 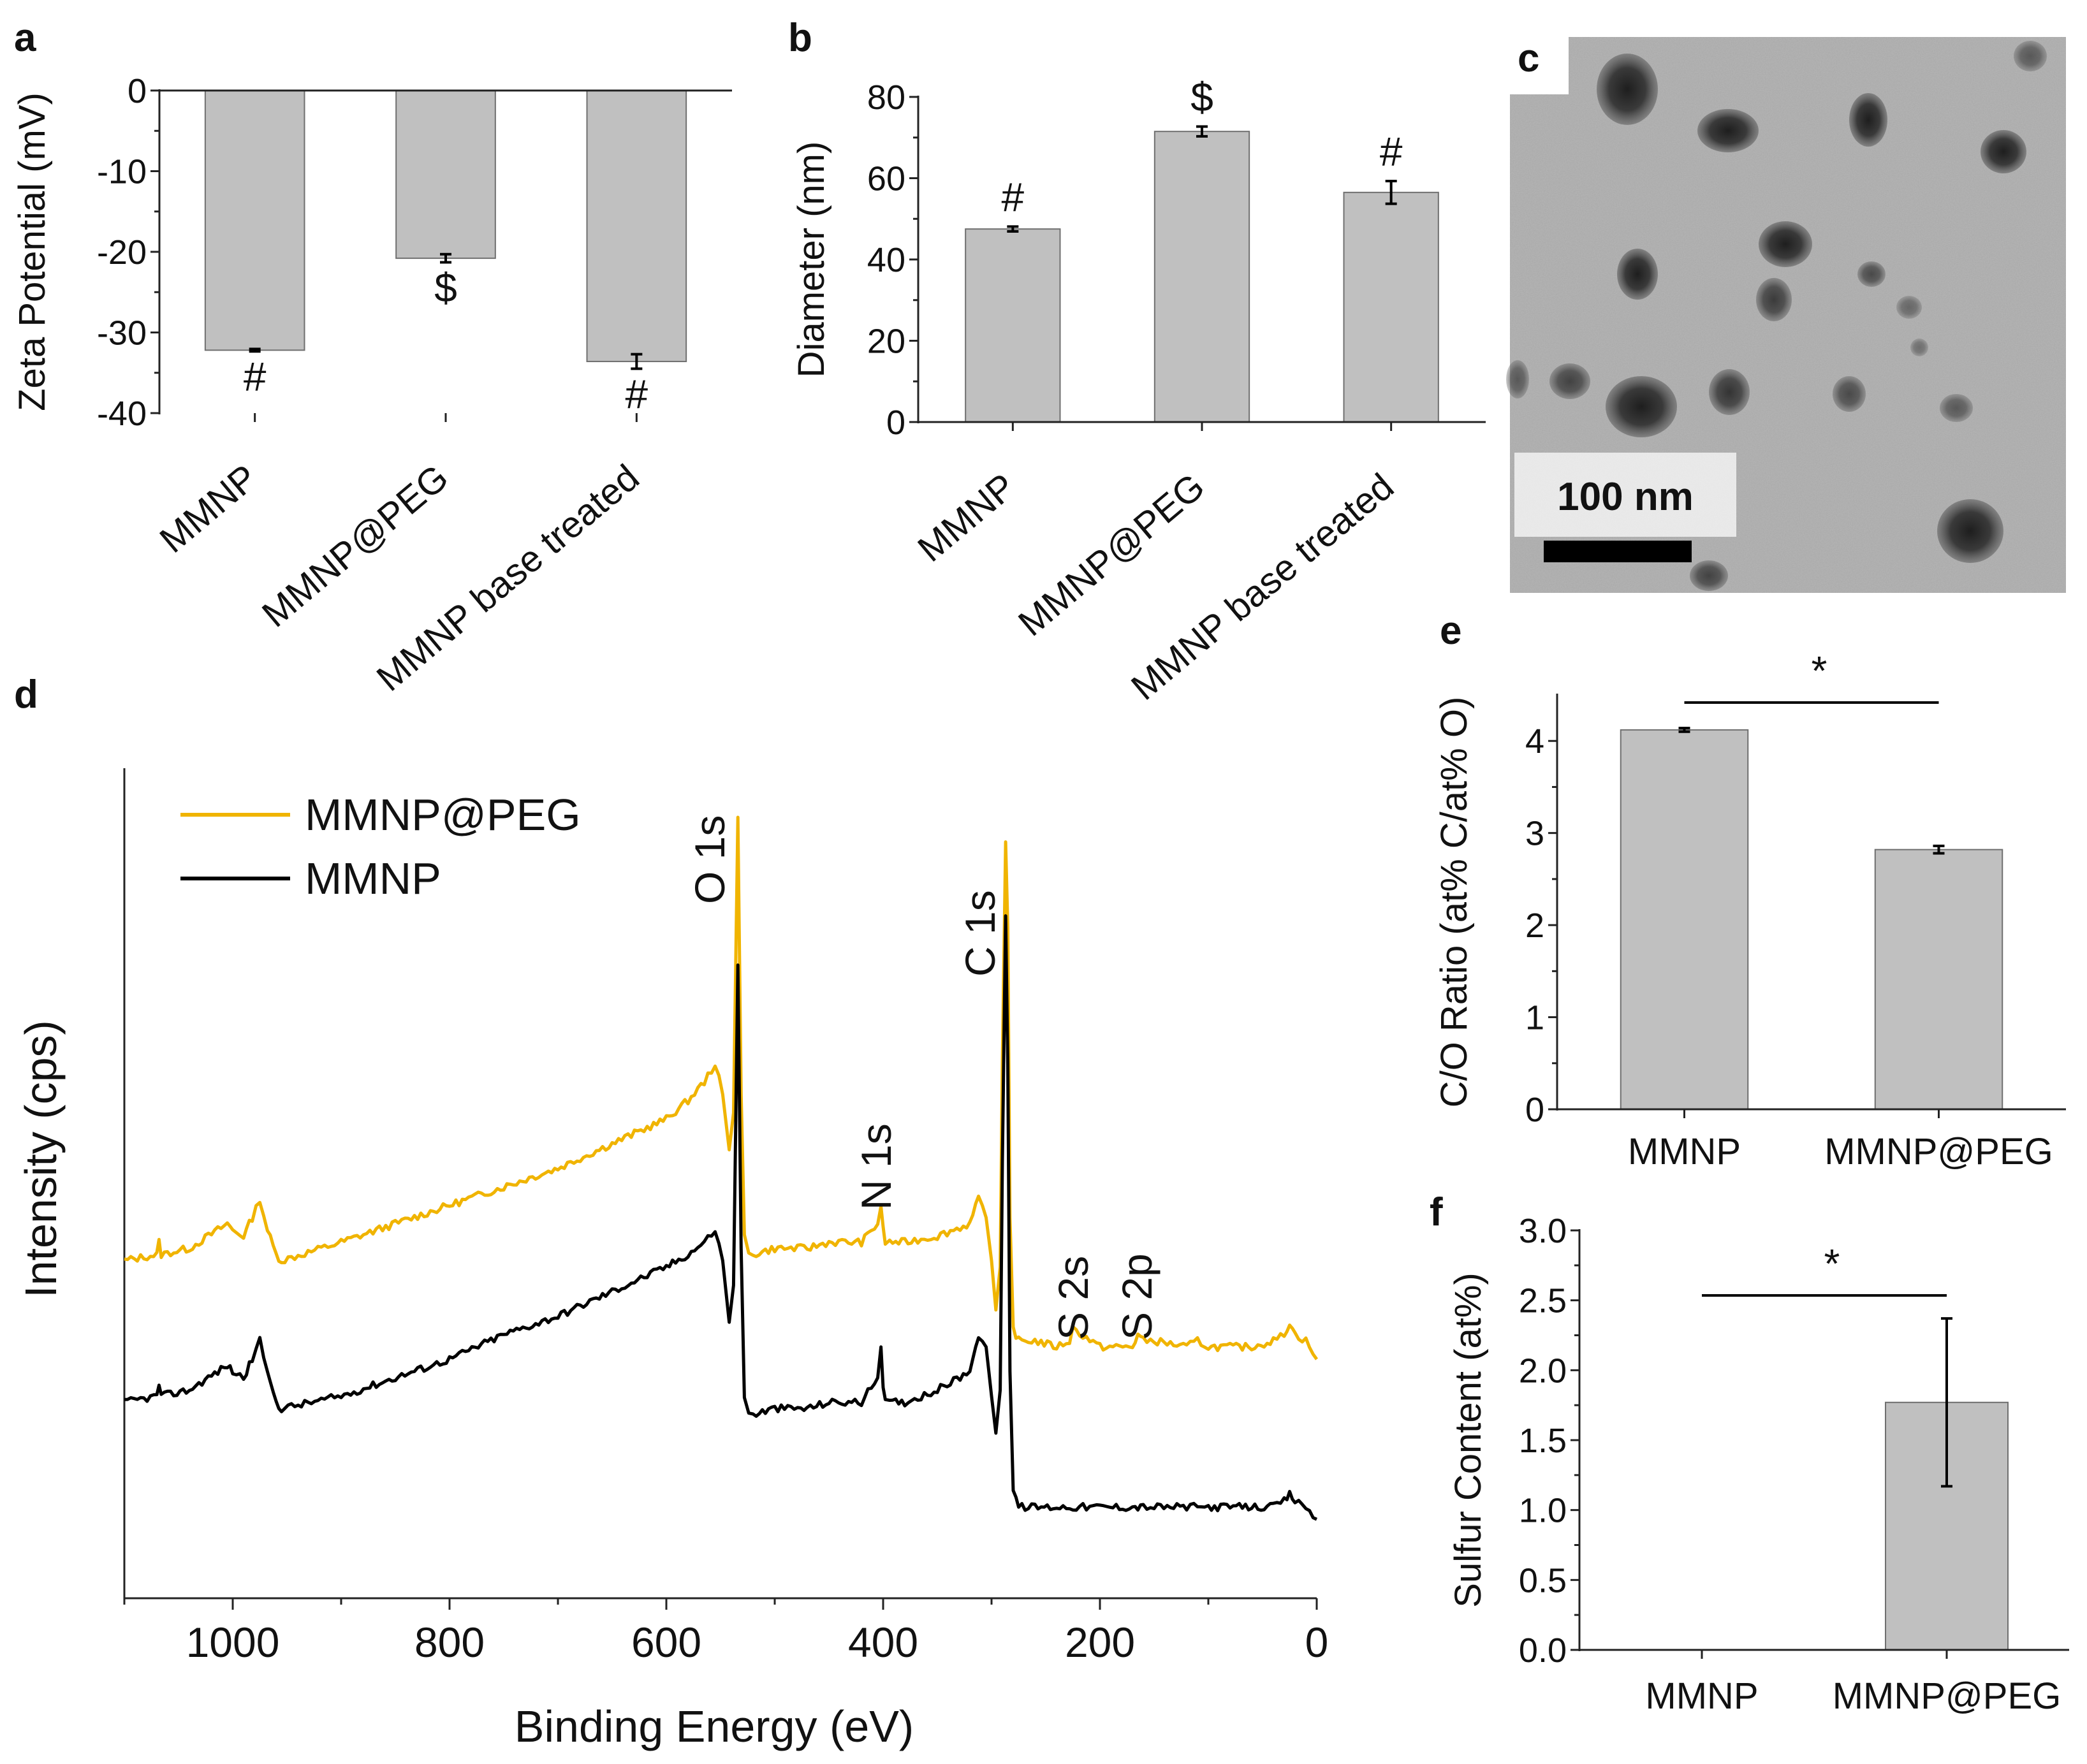 I want to click on peak-label: S 2p, so click(x=1137, y=1296).